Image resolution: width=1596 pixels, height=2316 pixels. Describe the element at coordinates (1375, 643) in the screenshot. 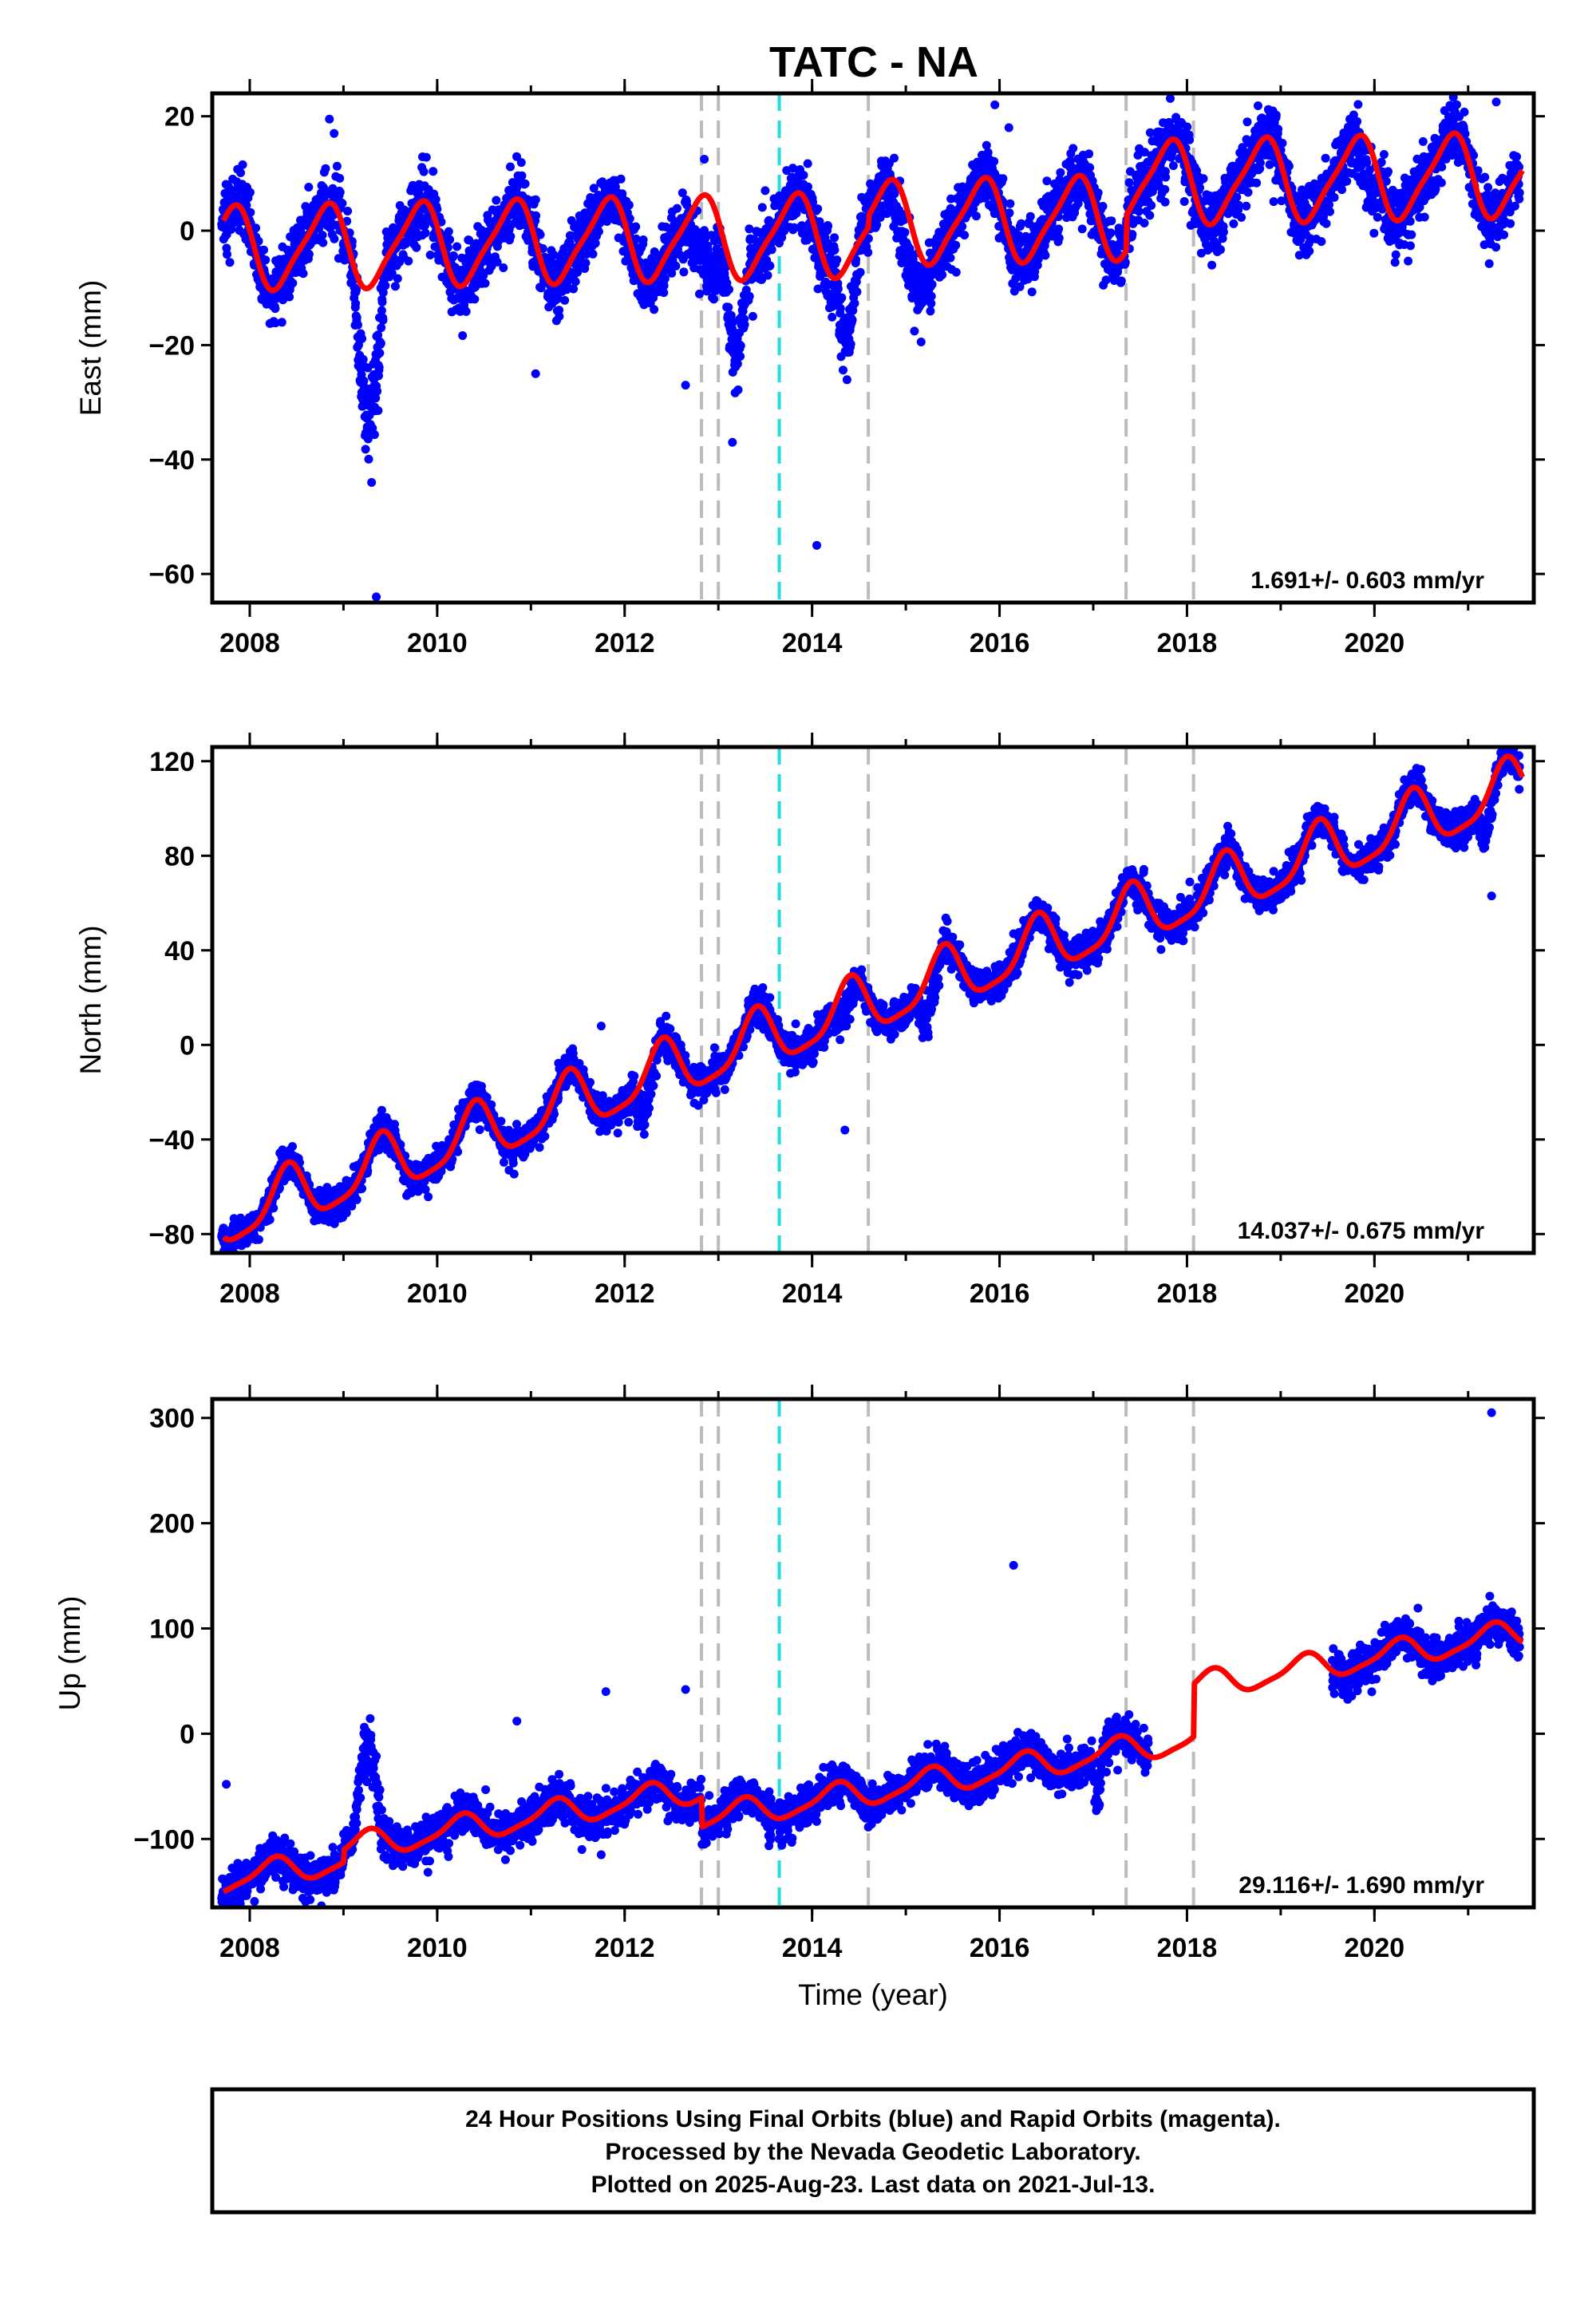

I see `x-tick-label: 2020` at that location.